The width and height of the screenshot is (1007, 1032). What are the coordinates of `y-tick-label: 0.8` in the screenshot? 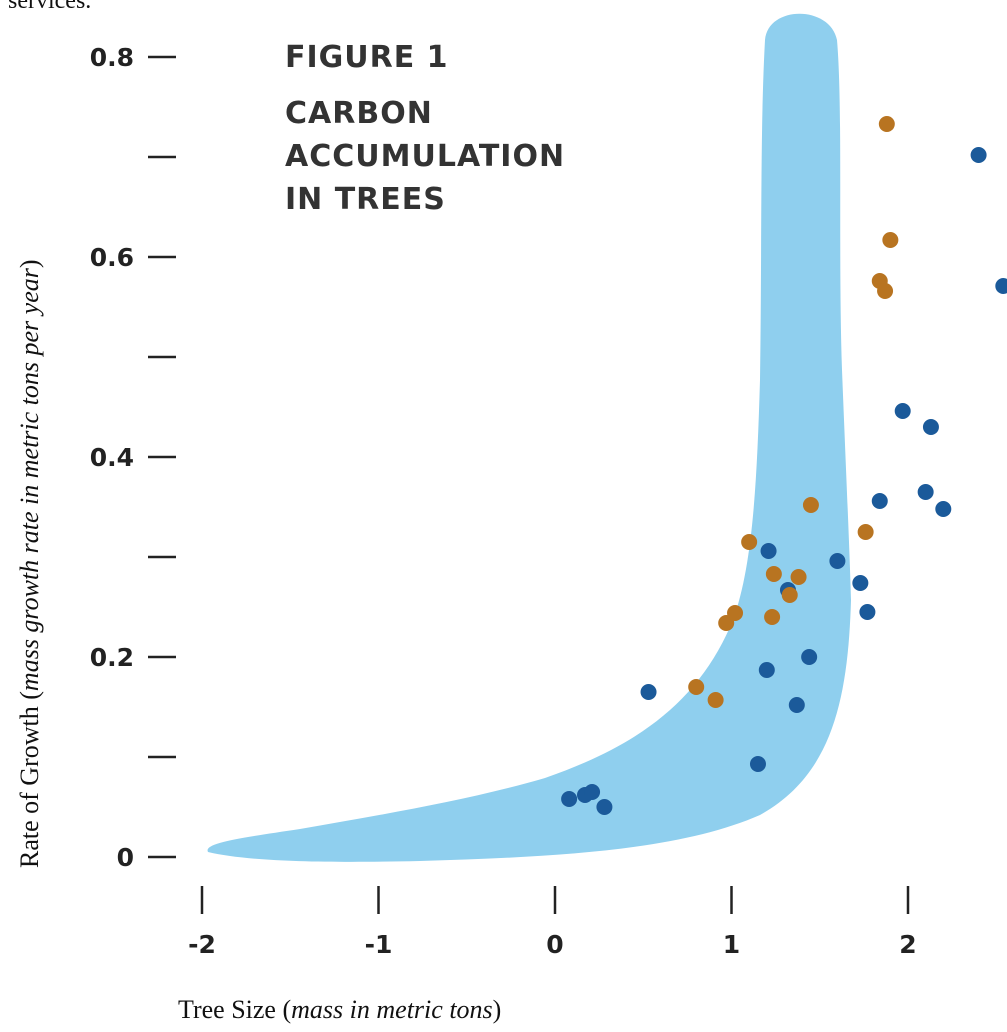 It's located at (112, 57).